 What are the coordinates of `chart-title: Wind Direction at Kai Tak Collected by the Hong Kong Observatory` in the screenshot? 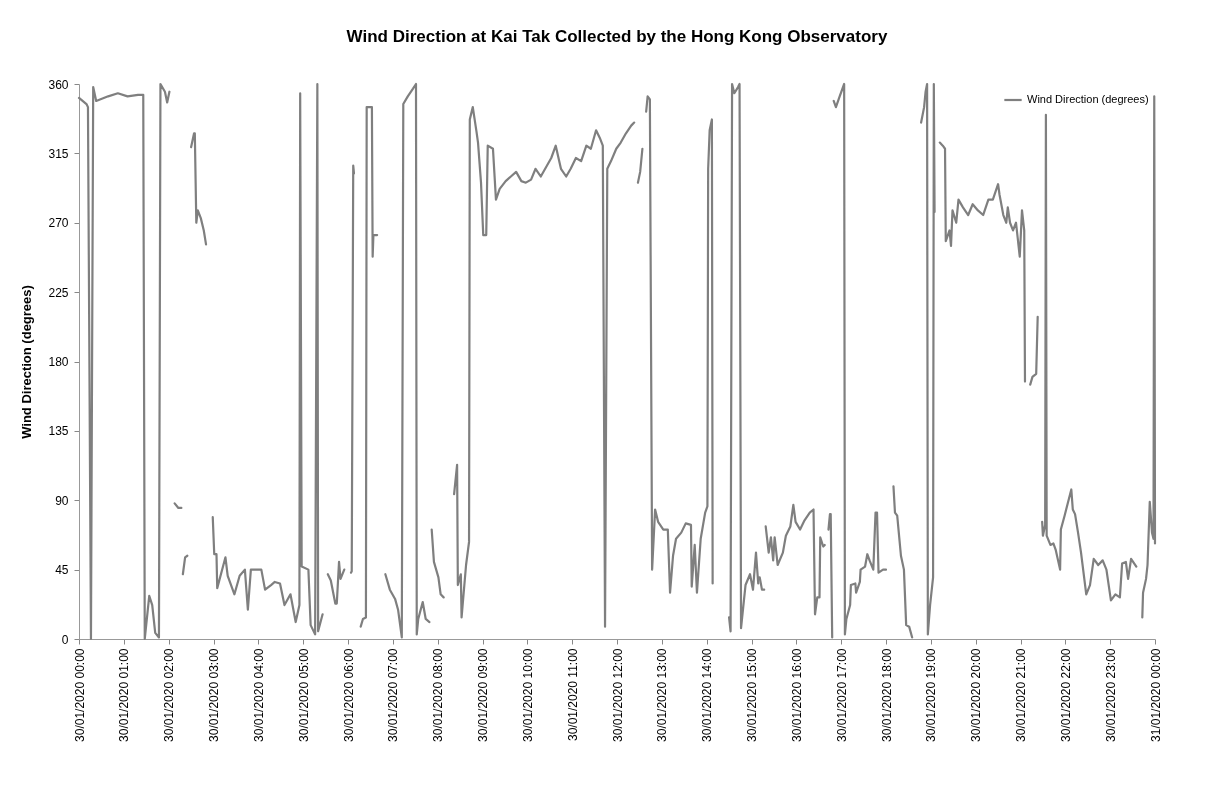 It's located at (617, 36).